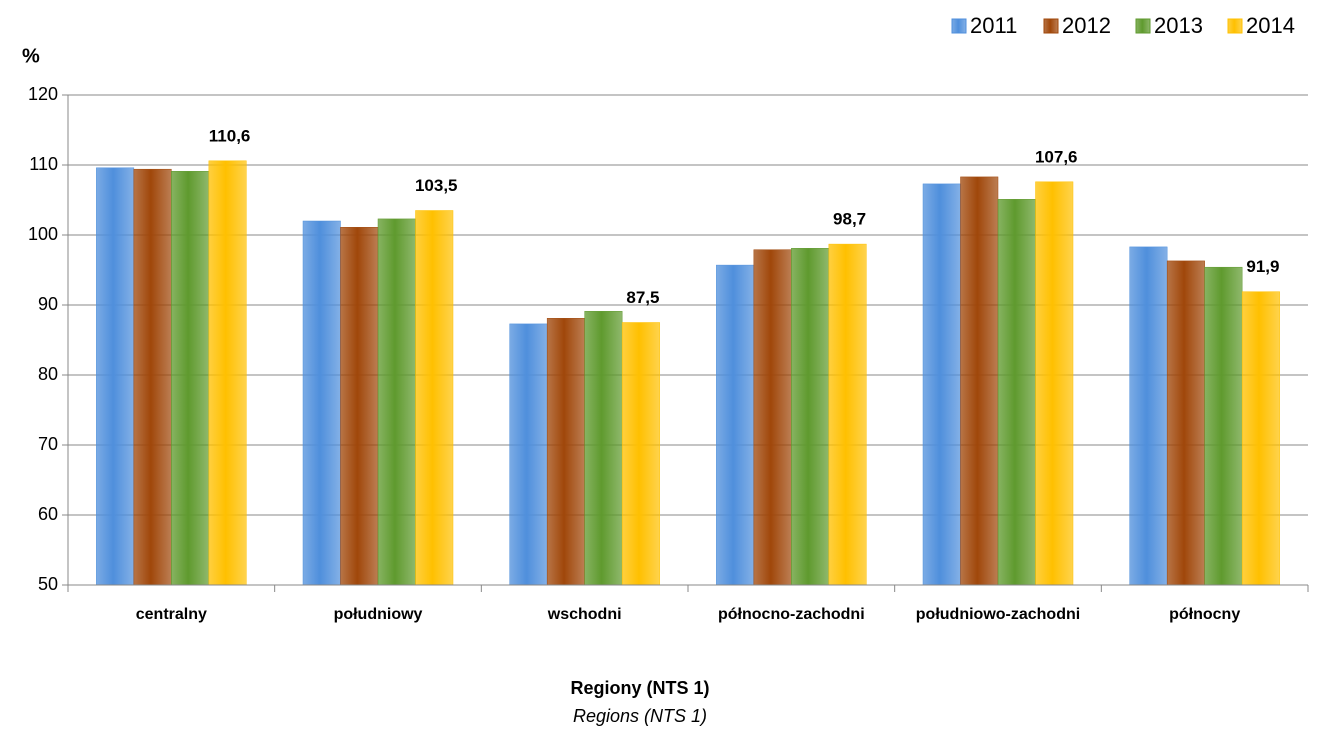 The height and width of the screenshot is (731, 1333). What do you see at coordinates (48, 444) in the screenshot?
I see `y-tick-label: 70` at bounding box center [48, 444].